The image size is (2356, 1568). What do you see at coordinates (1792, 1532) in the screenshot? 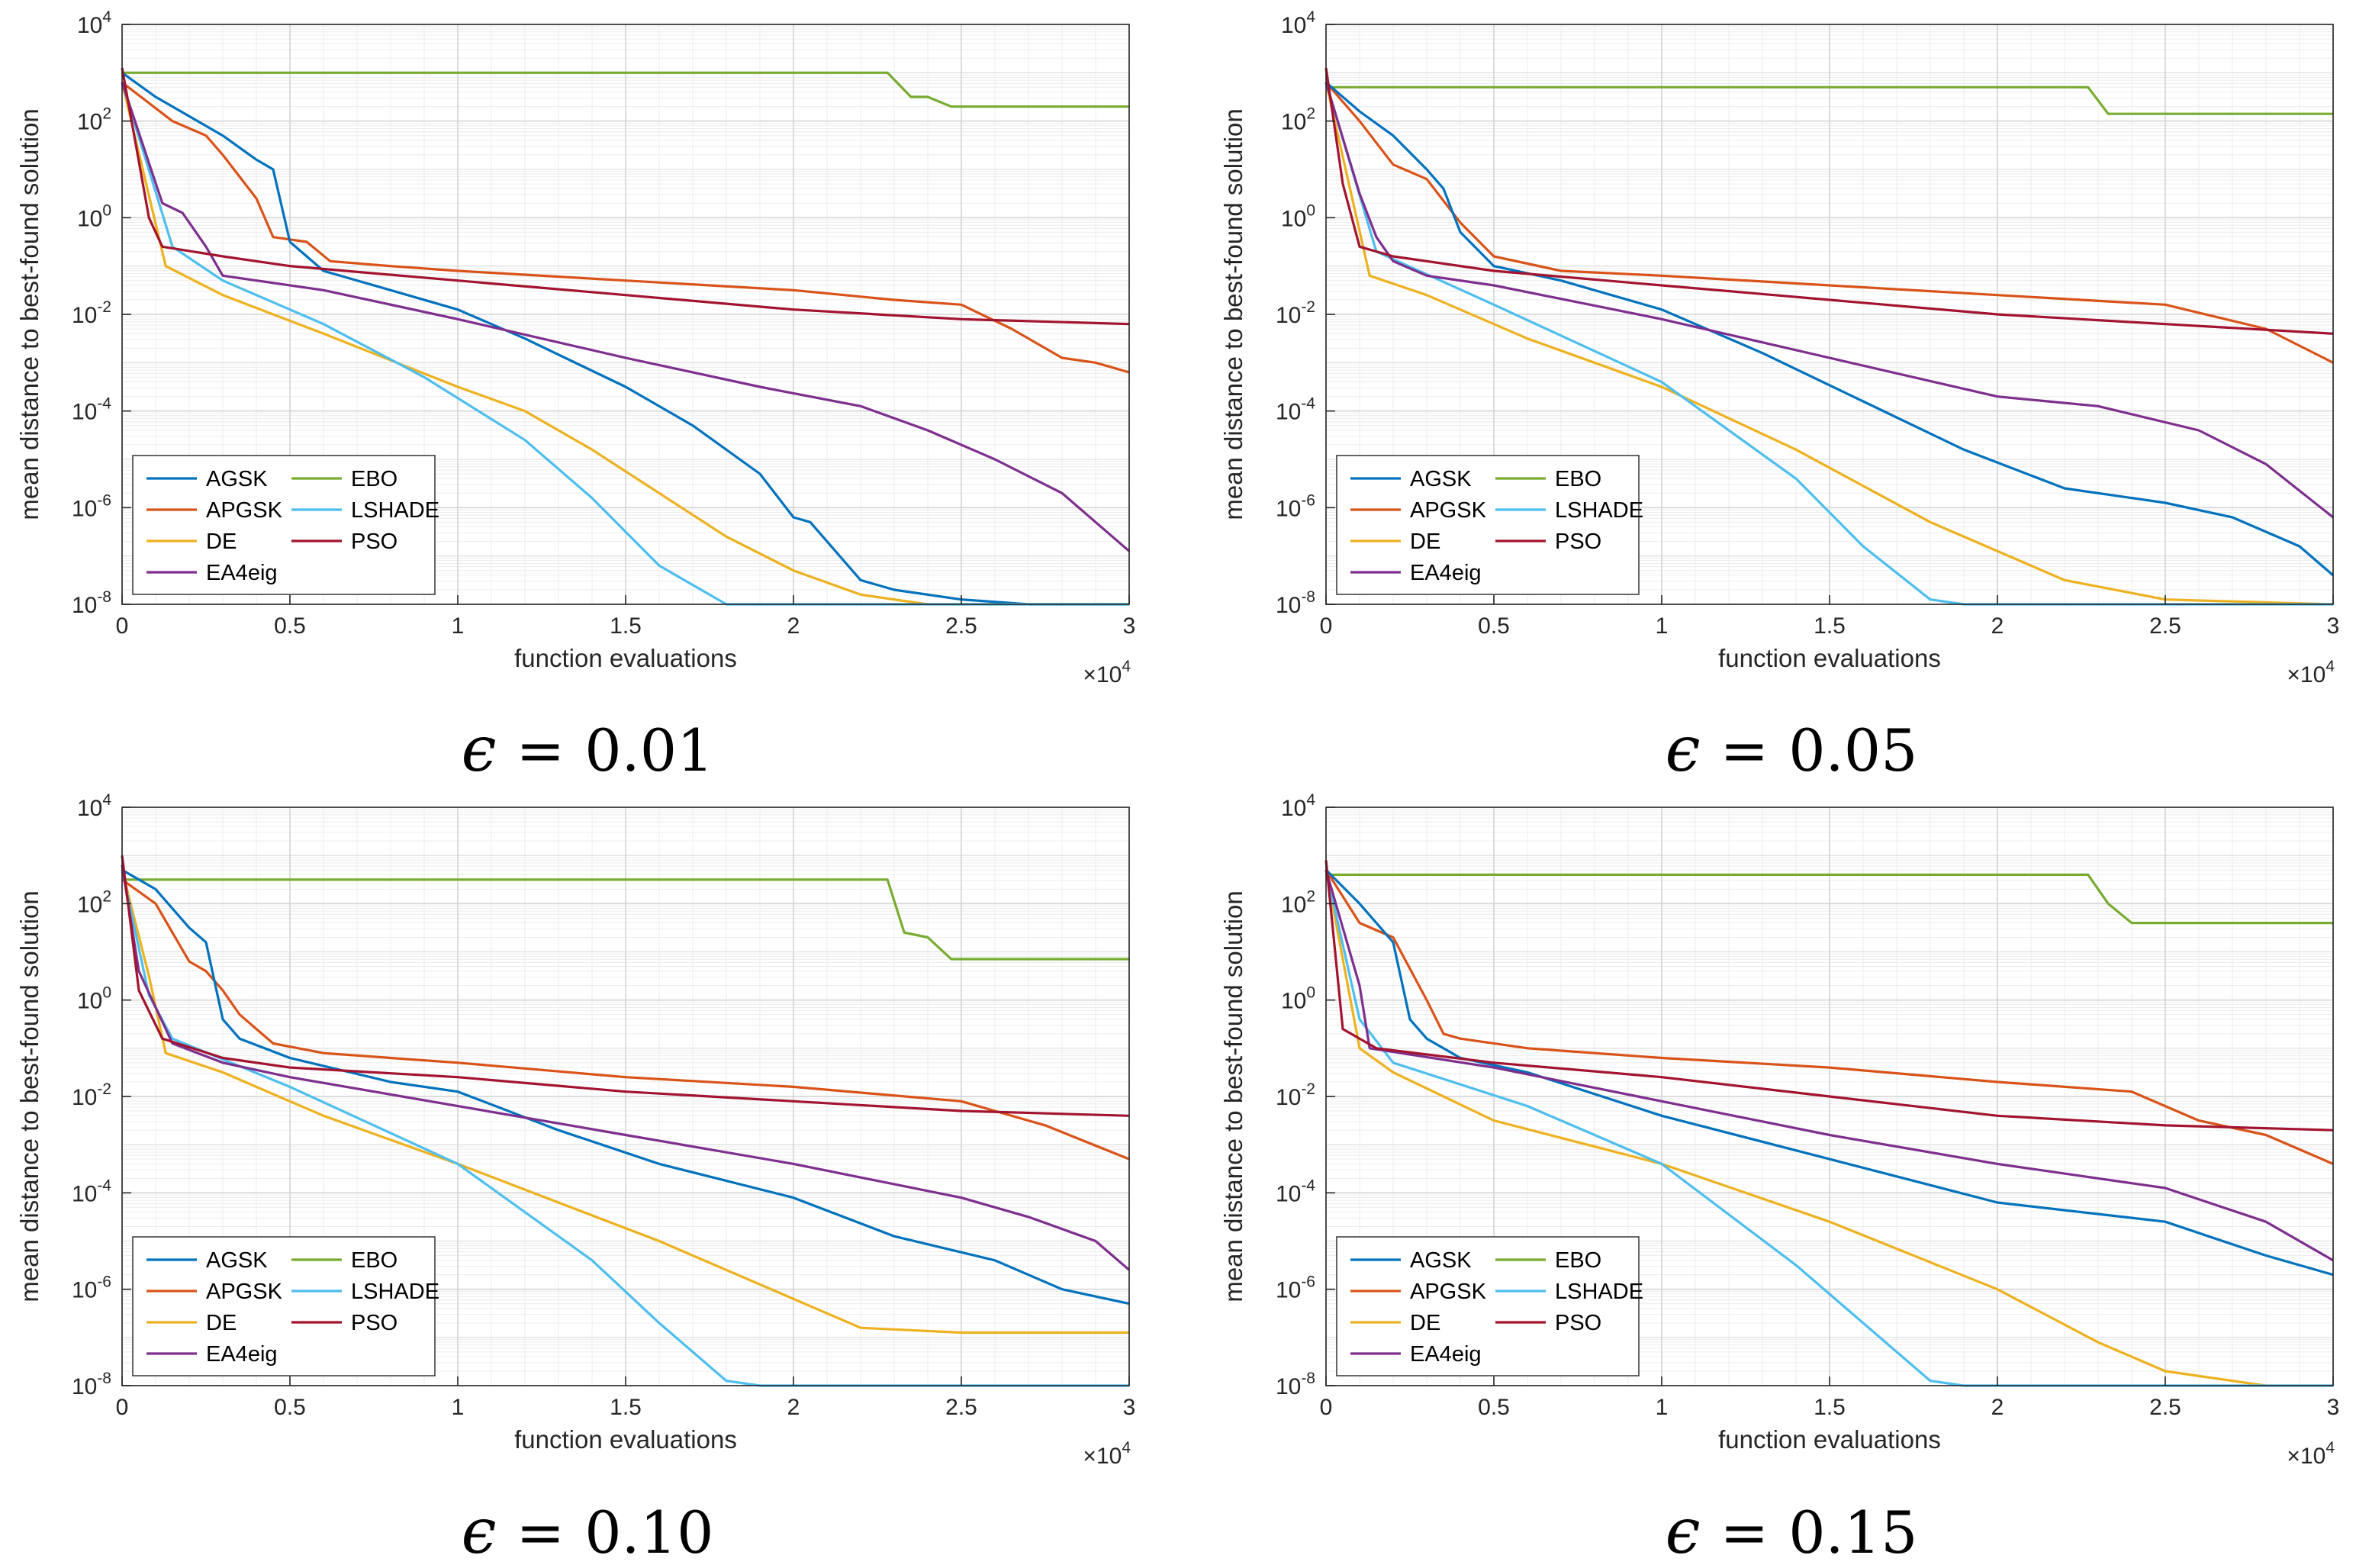
I see `panel-caption: ϵ = 0.15` at bounding box center [1792, 1532].